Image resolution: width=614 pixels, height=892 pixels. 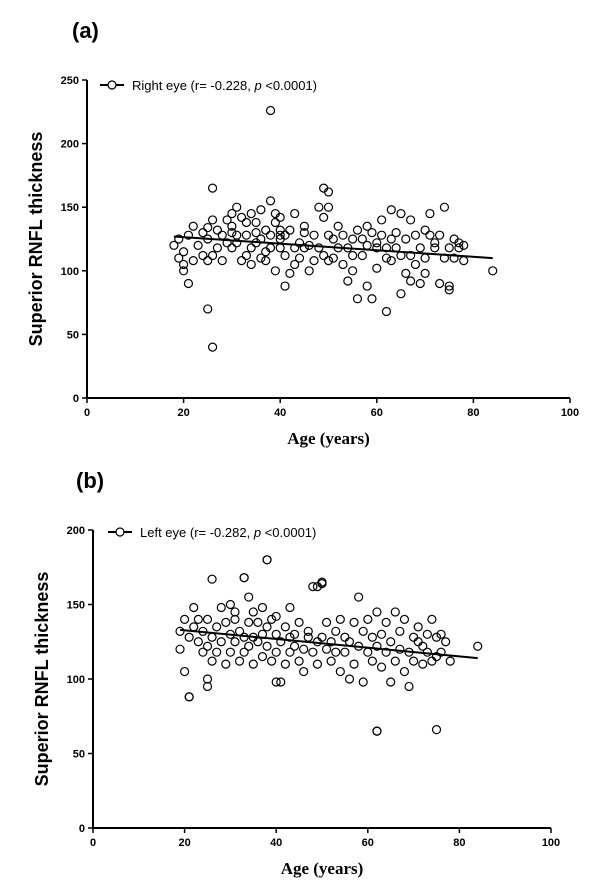 What do you see at coordinates (193, 85) in the screenshot?
I see `legend-text-main: Right eye (r= -0.228,` at bounding box center [193, 85].